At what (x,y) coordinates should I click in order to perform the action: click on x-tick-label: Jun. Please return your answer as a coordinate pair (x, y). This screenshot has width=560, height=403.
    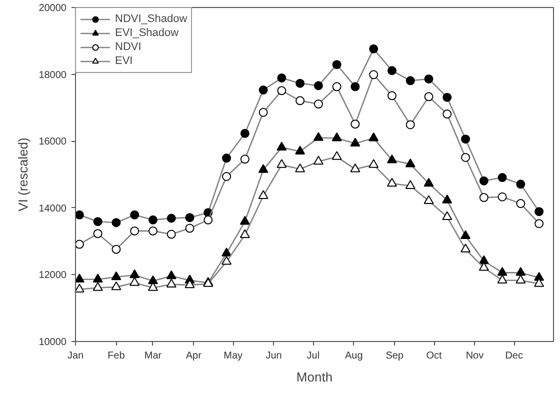
    Looking at the image, I should click on (274, 356).